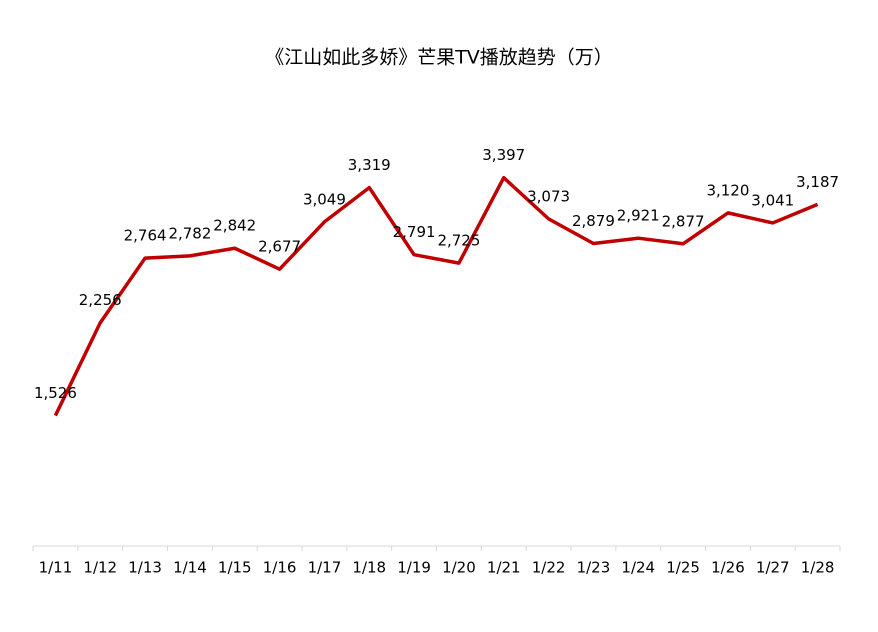 This screenshot has width=878, height=632. Describe the element at coordinates (279, 247) in the screenshot. I see `data-label: 2,677` at that location.